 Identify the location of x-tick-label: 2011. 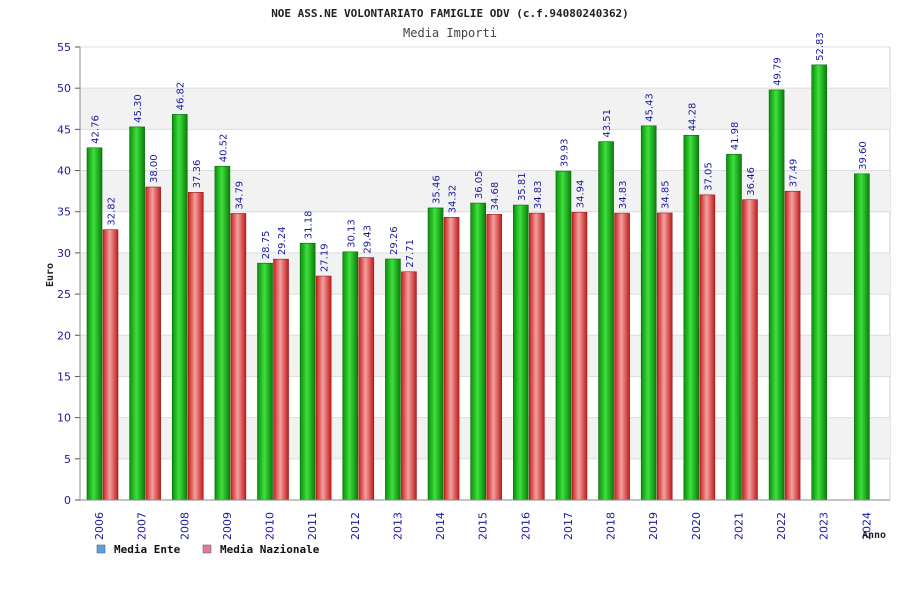
(312, 526).